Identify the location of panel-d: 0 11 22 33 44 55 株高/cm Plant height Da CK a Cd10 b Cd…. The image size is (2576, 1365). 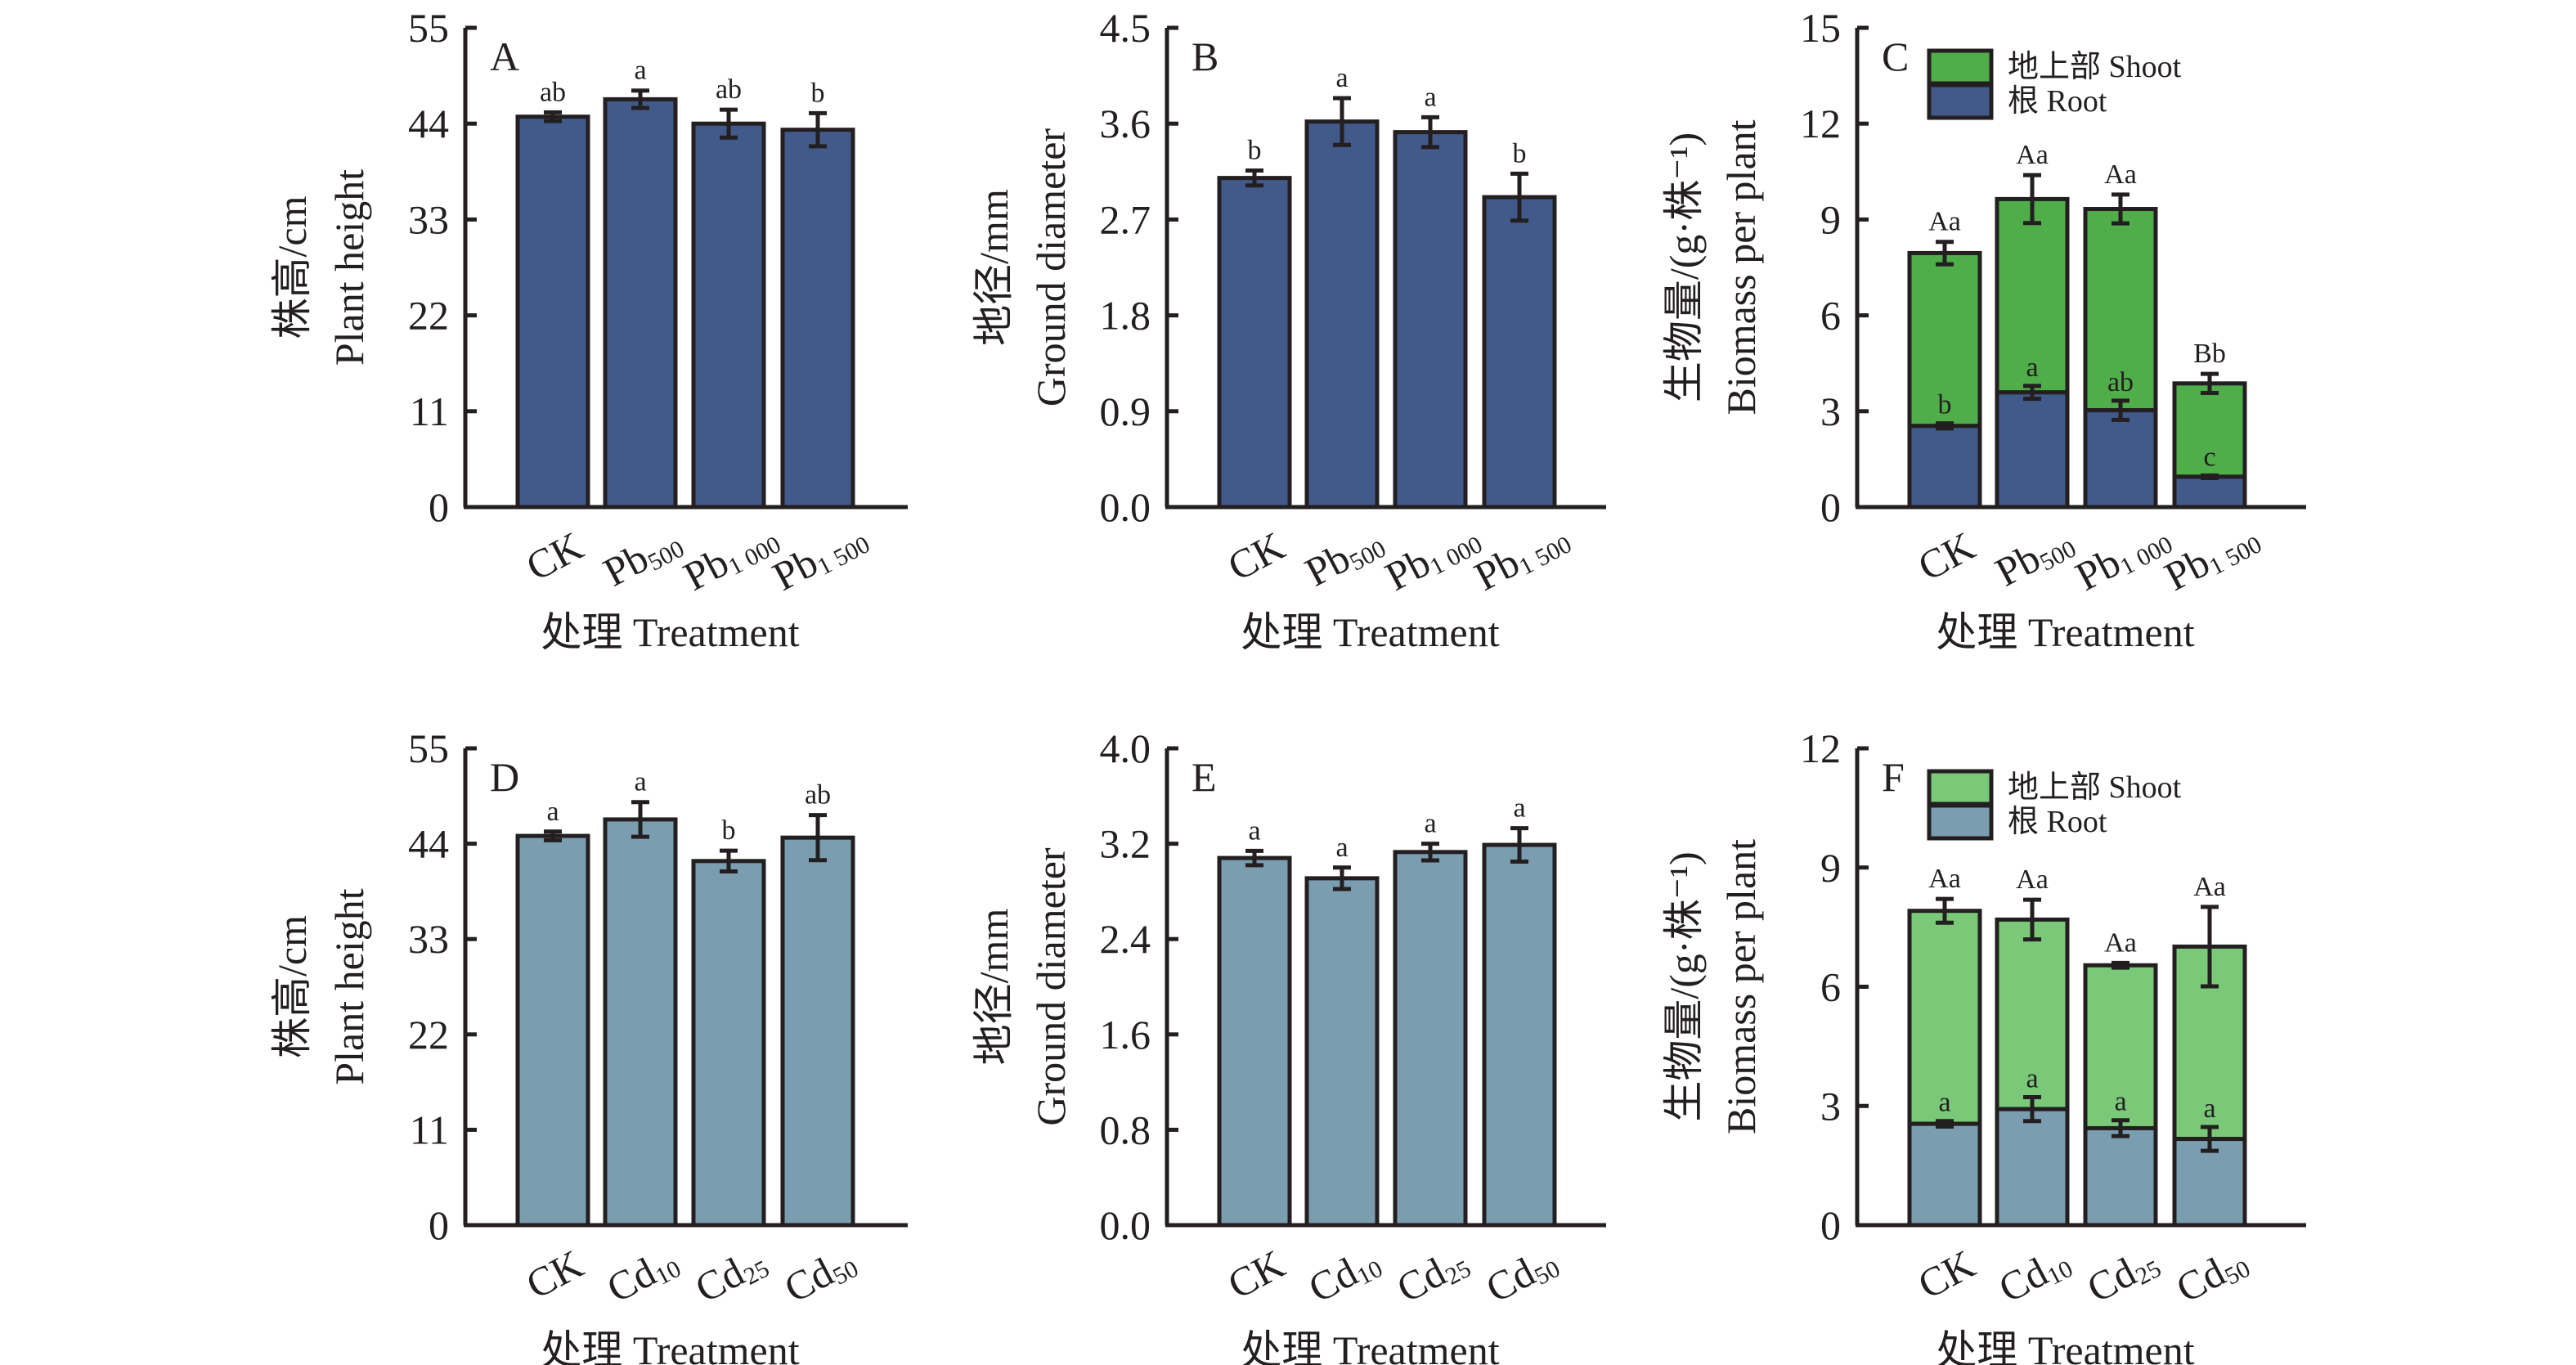
(588, 1045).